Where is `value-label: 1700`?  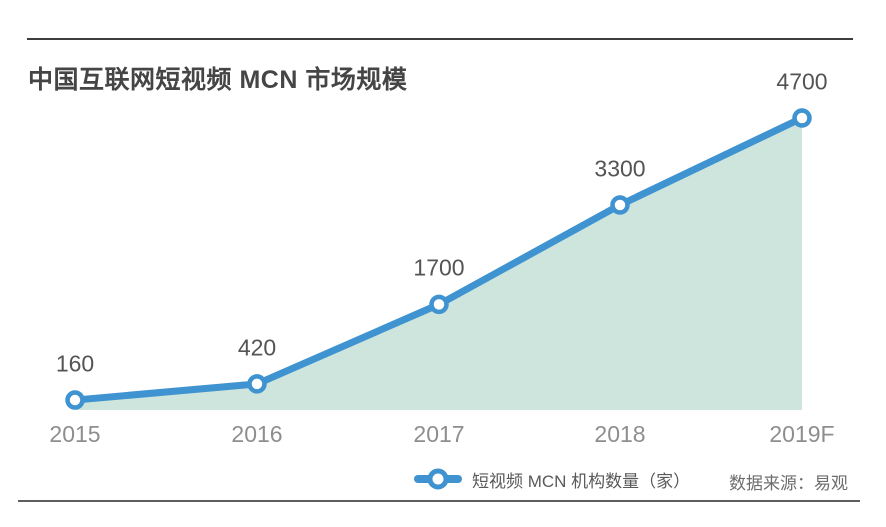 value-label: 1700 is located at coordinates (439, 267).